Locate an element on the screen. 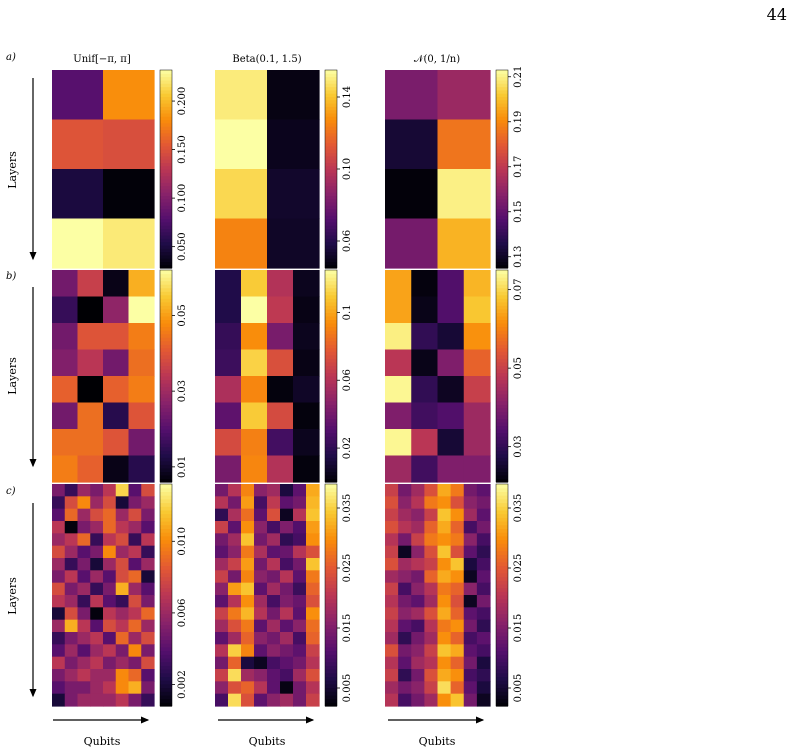 The width and height of the screenshot is (794, 755). heatmap-c-1: 0.002 0.006 0.010 is located at coordinates (120, 595).